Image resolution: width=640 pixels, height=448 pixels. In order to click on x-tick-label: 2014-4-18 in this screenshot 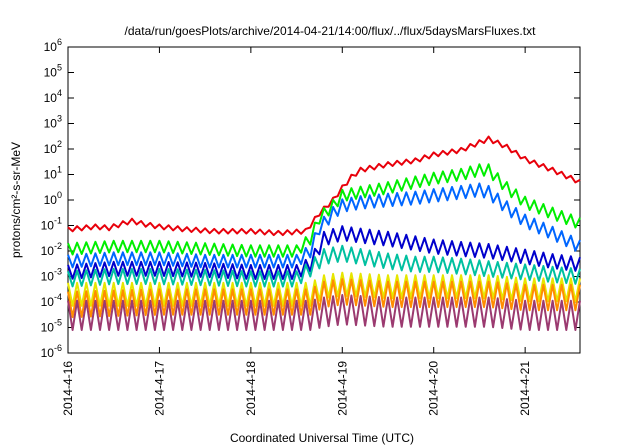, I will do `click(251, 388)`.